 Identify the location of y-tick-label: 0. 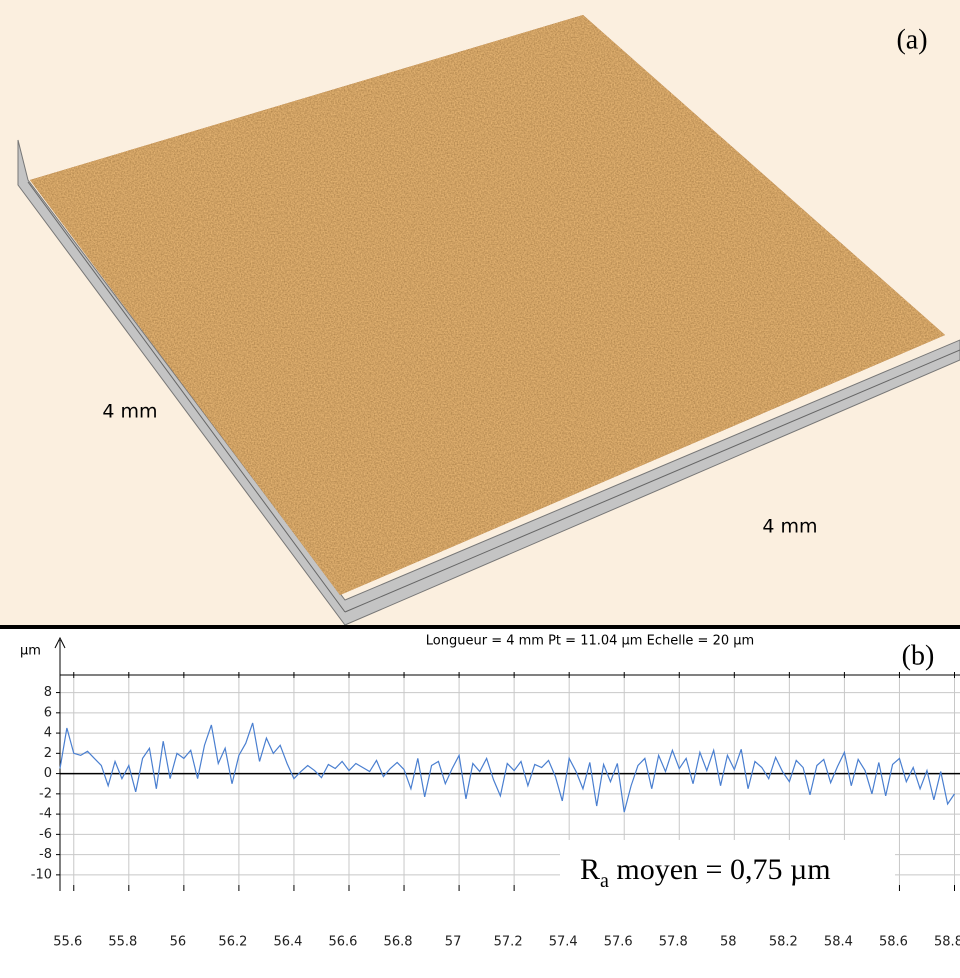
(48, 773).